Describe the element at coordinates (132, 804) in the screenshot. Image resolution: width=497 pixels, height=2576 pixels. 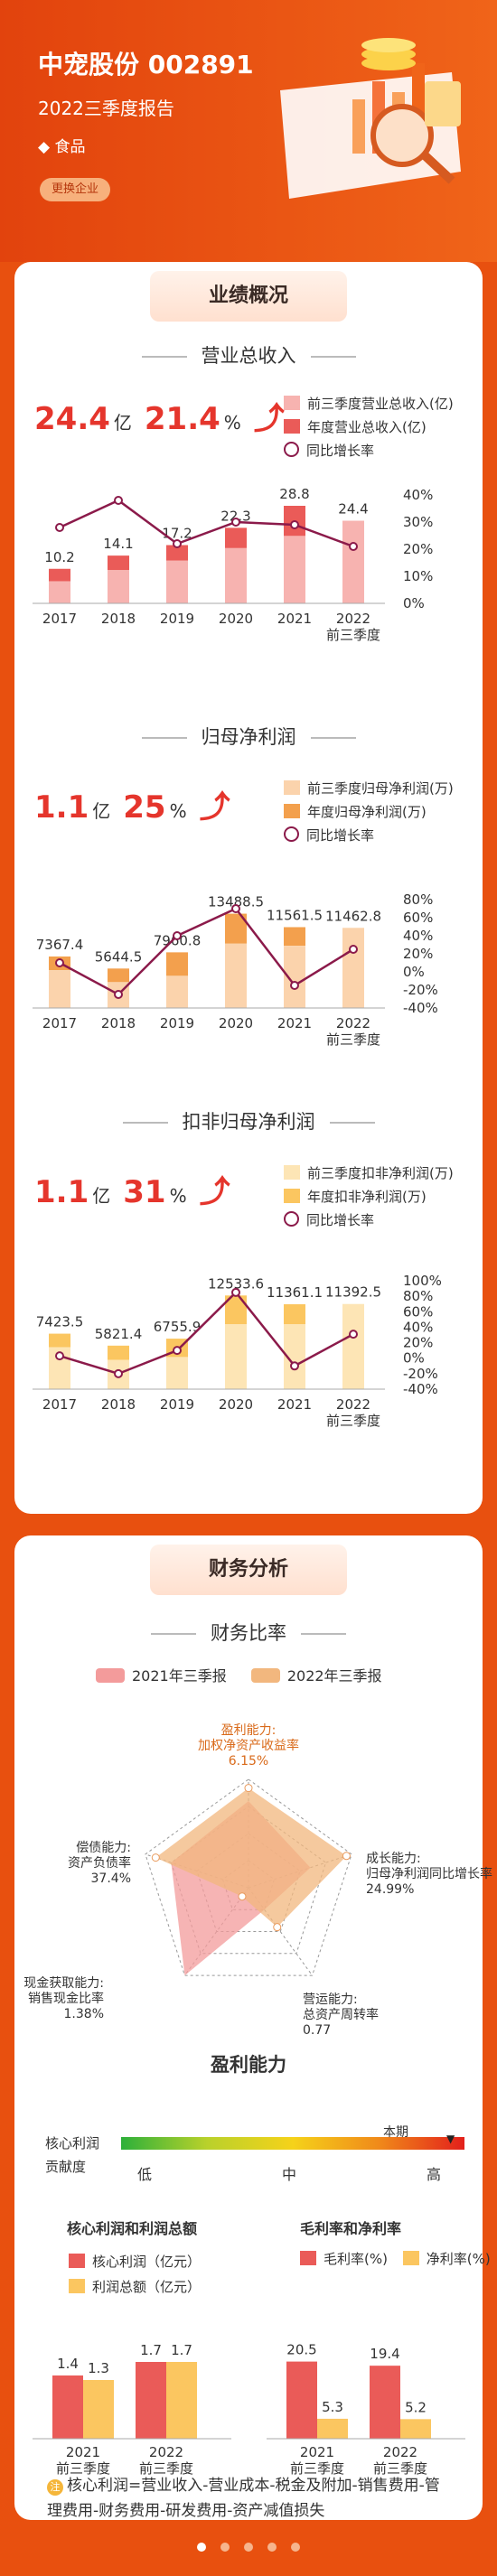
I see `profit-kpi: 1.1 亿 25% ⤴` at that location.